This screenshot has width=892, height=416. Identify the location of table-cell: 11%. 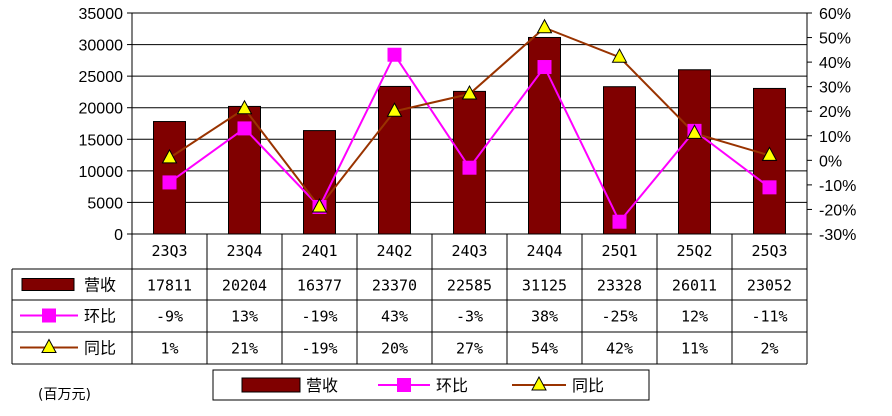
(694, 349).